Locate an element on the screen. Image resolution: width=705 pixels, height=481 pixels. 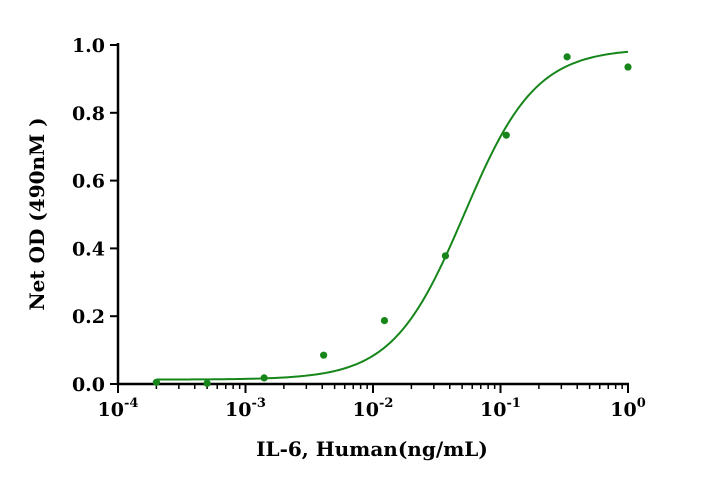
y-tick-label: 0.8 is located at coordinates (88, 114).